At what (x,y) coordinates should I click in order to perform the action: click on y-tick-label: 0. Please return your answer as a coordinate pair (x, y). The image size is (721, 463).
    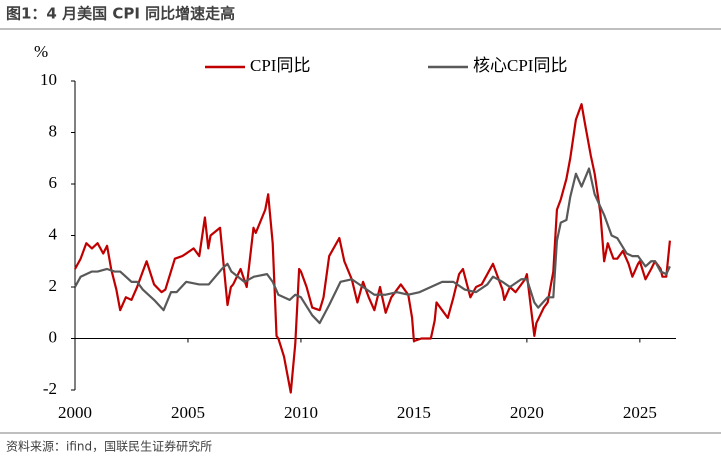
    Looking at the image, I should click on (53, 336).